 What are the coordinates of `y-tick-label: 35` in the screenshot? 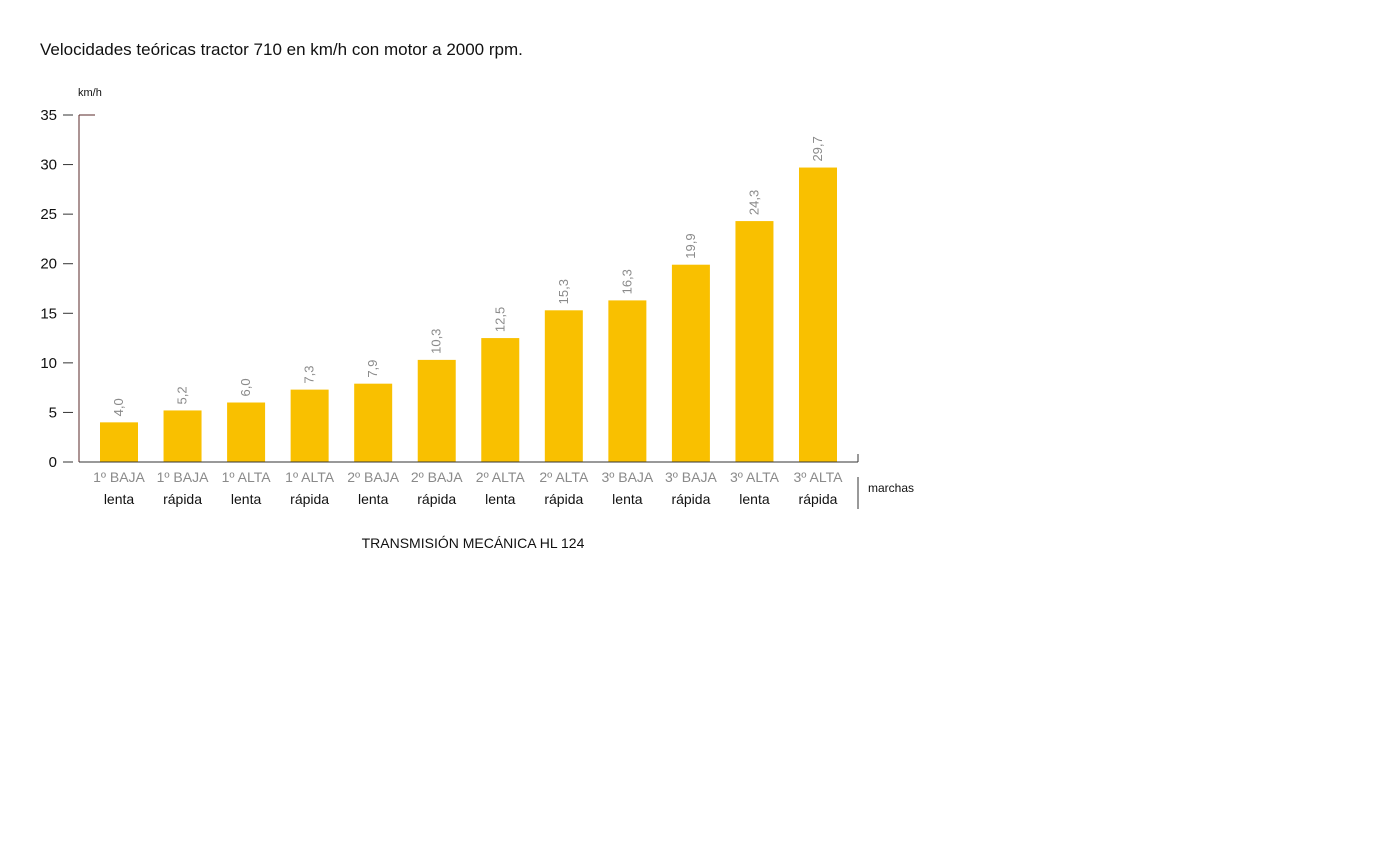 It's located at (48, 115).